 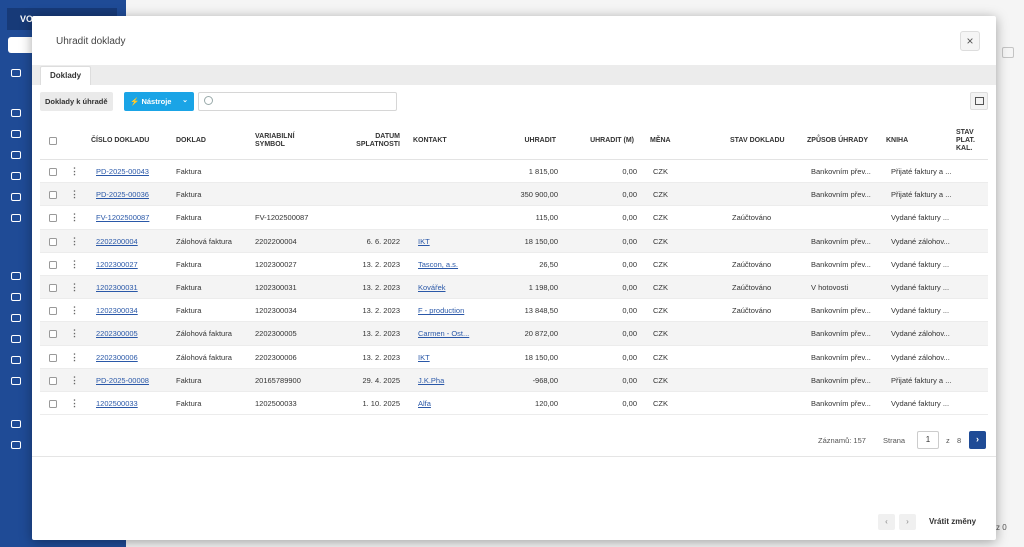 I want to click on search-input, so click(x=304, y=101).